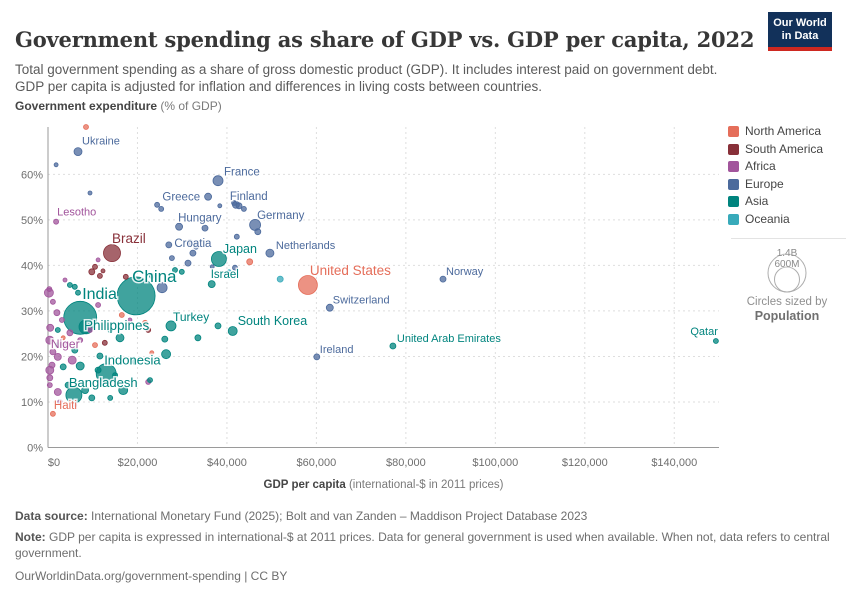 This screenshot has height=600, width=850. I want to click on country-label-india: India, so click(100, 294).